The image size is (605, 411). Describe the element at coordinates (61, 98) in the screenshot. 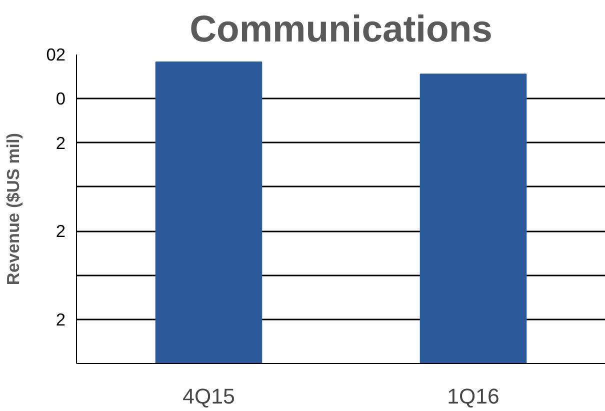

I see `text: 0` at that location.